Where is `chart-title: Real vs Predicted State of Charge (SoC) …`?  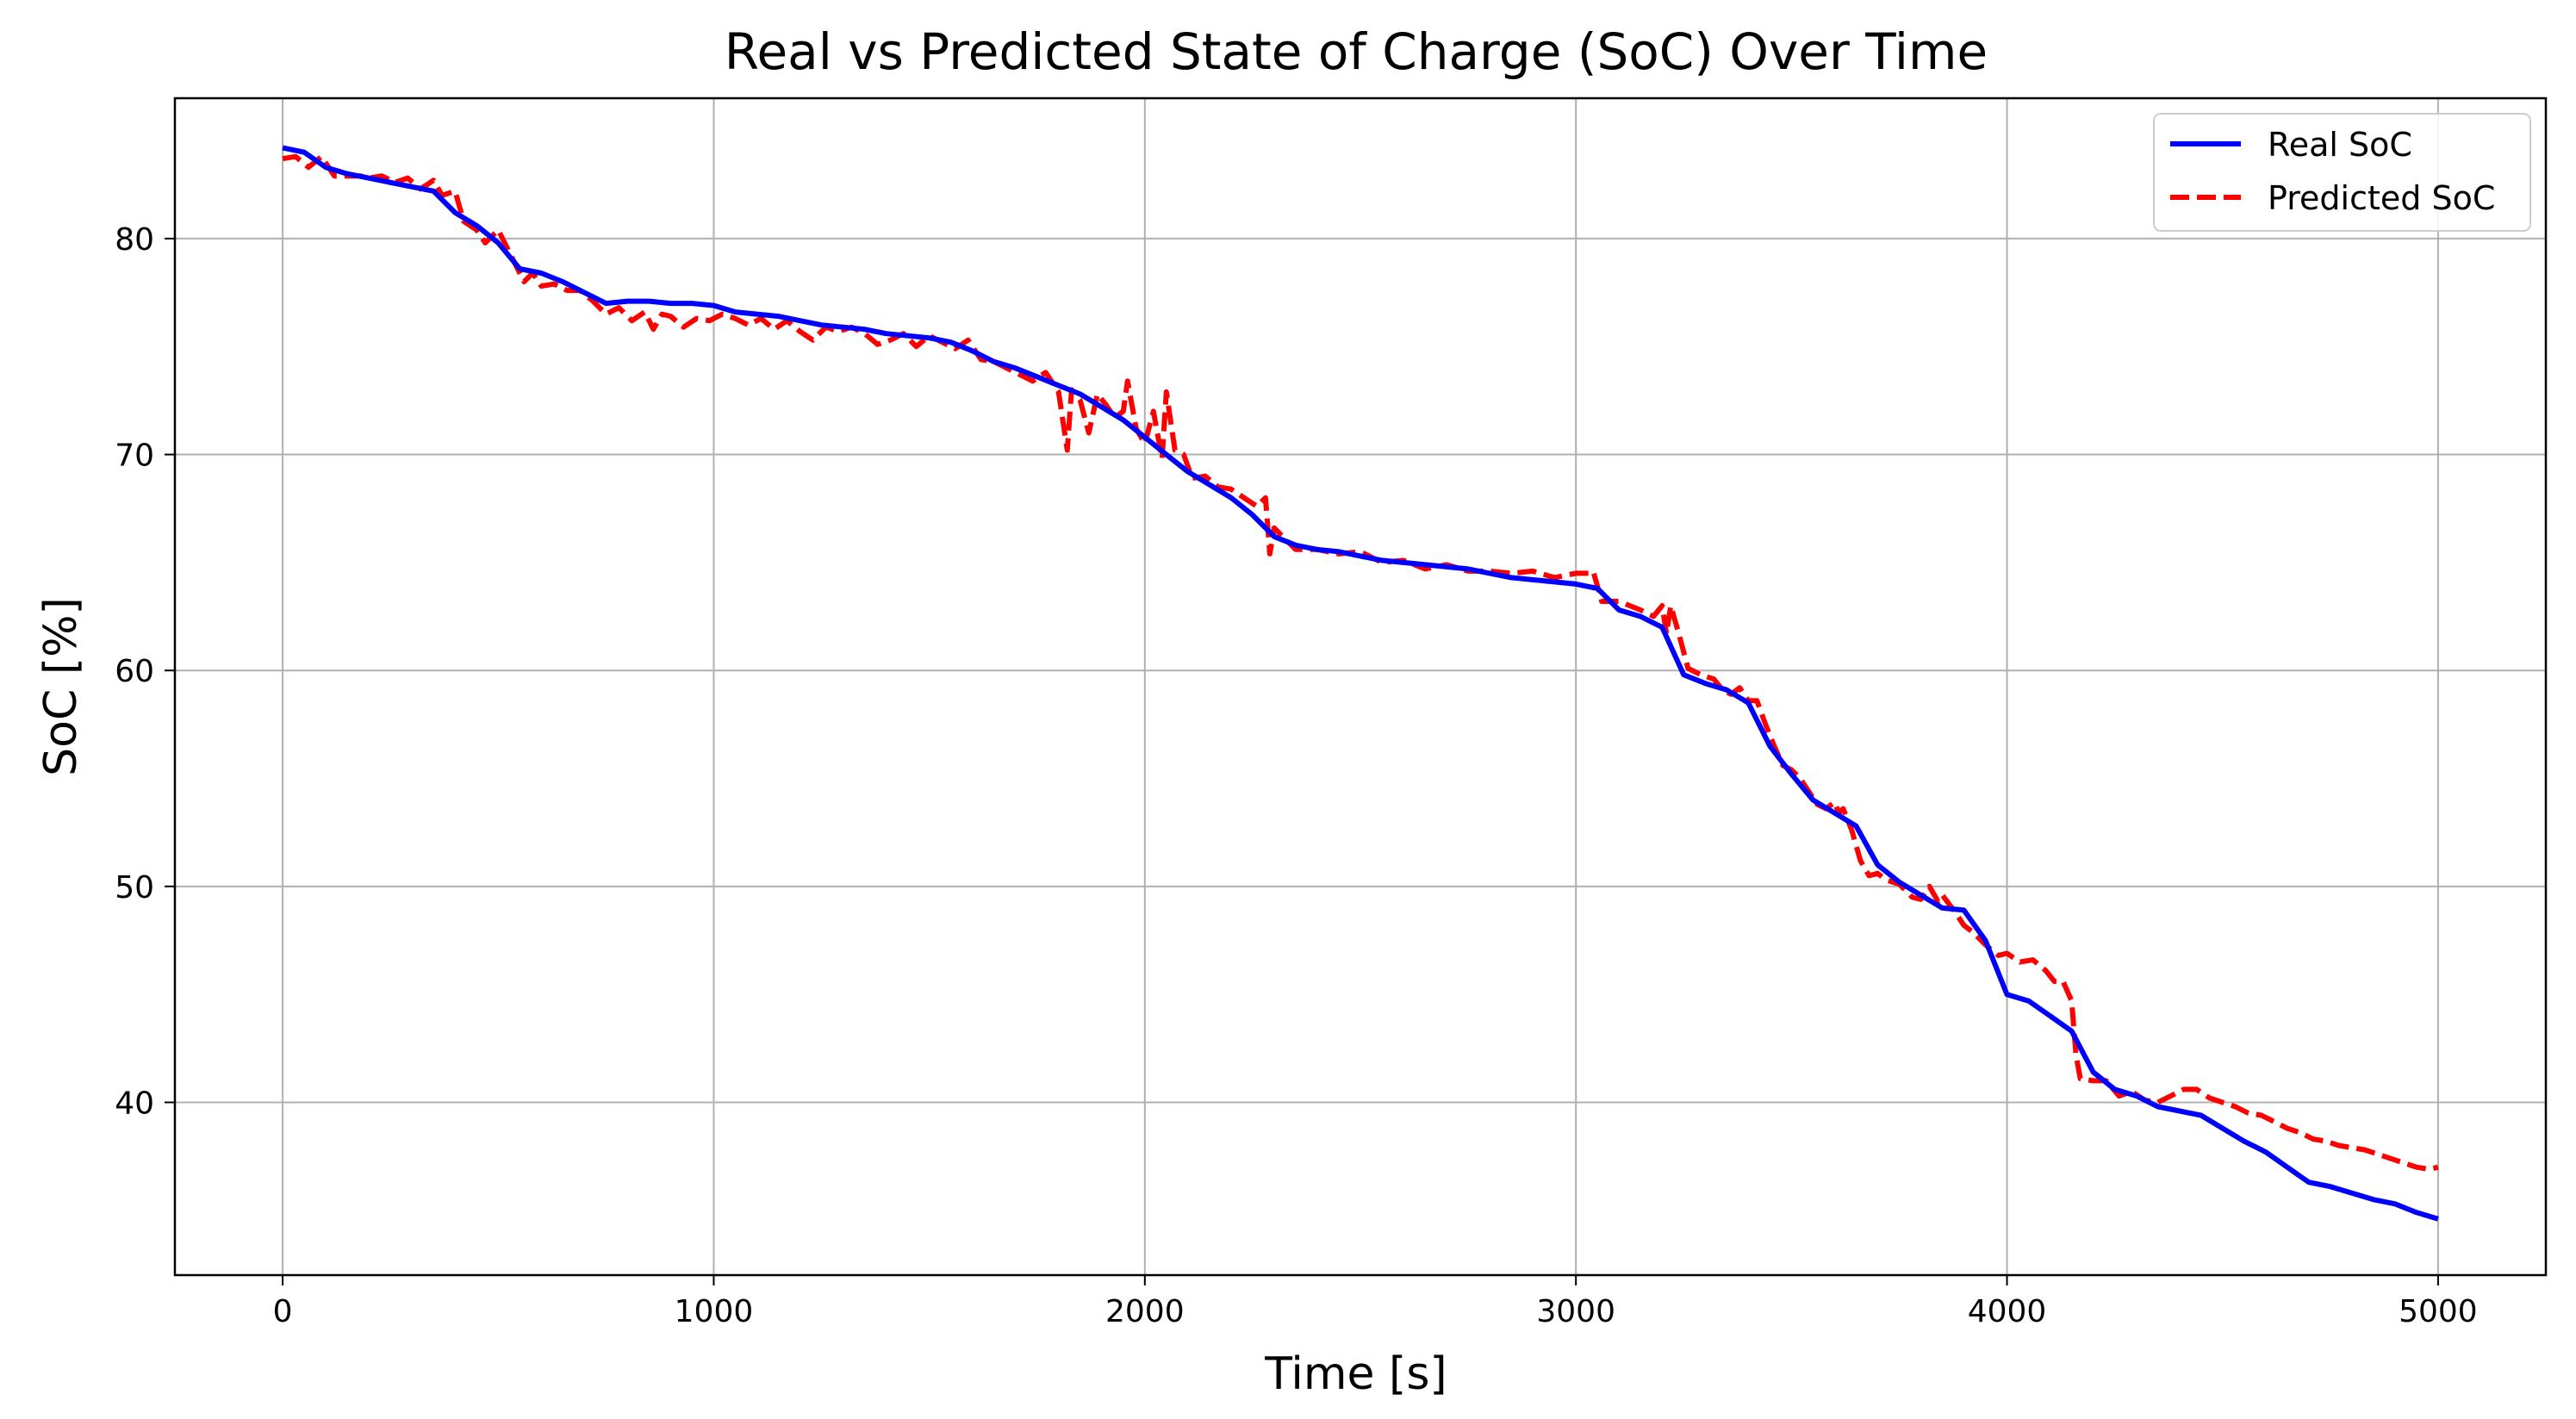 chart-title: Real vs Predicted State of Charge (SoC) … is located at coordinates (1357, 52).